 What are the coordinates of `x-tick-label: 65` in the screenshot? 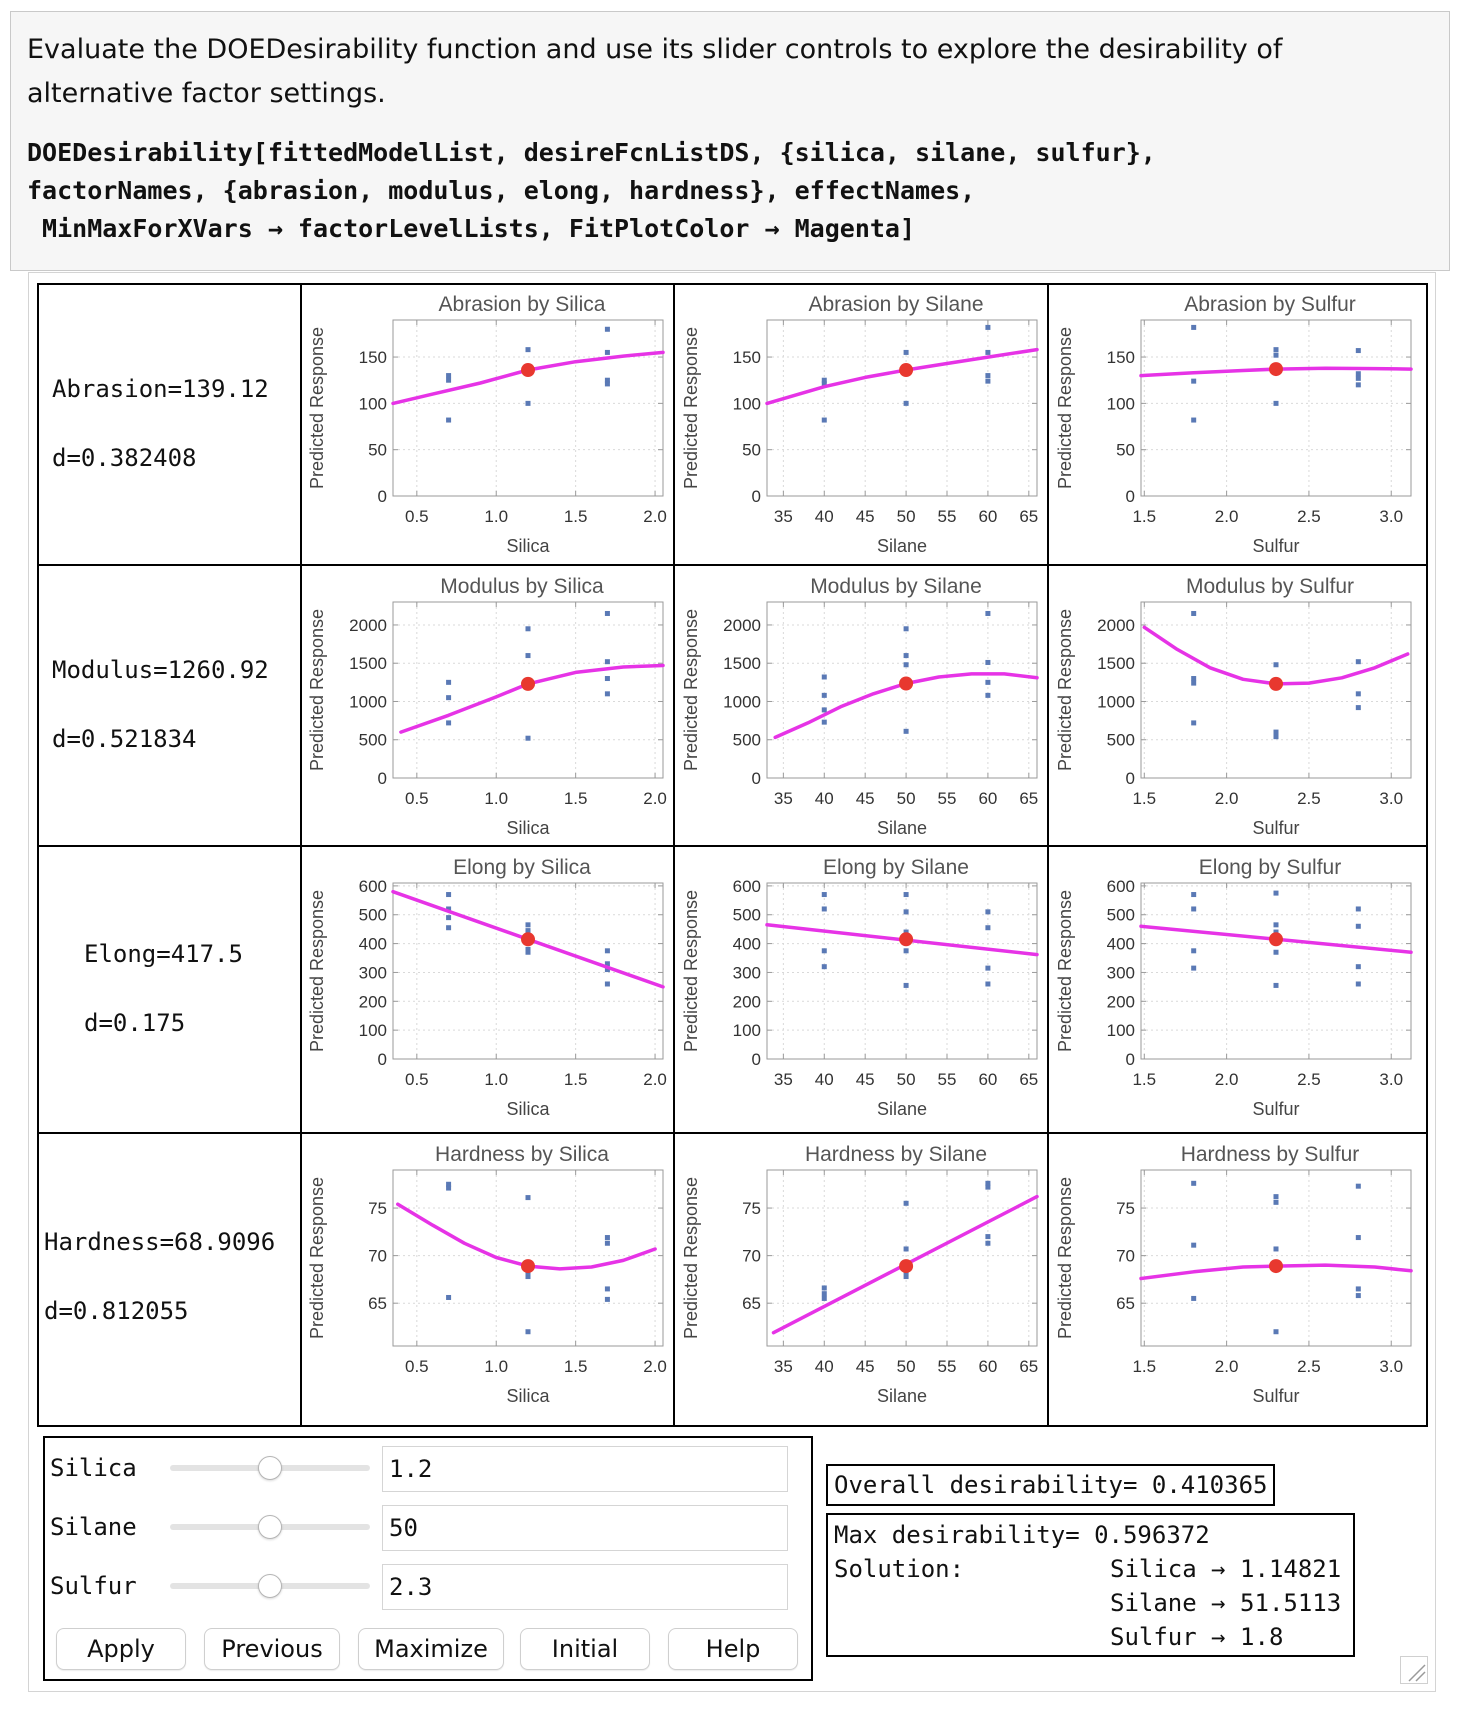 It's located at (1028, 1366).